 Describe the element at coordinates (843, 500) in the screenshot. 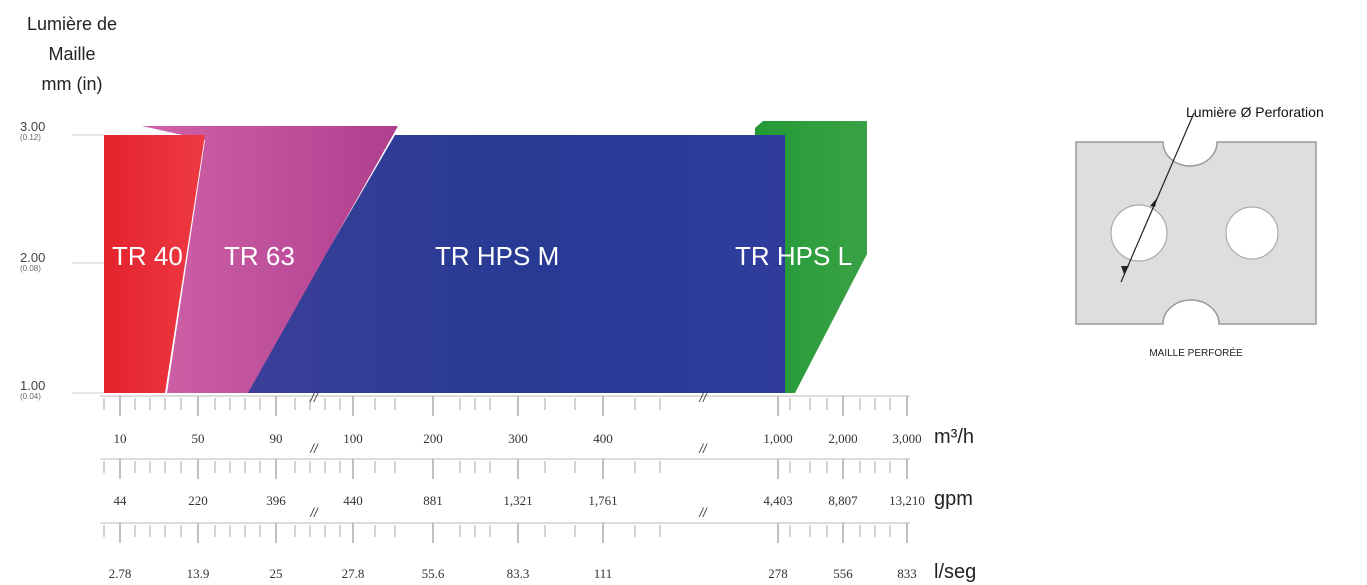

I see `x-axis-1-tick-label: 8,807` at that location.